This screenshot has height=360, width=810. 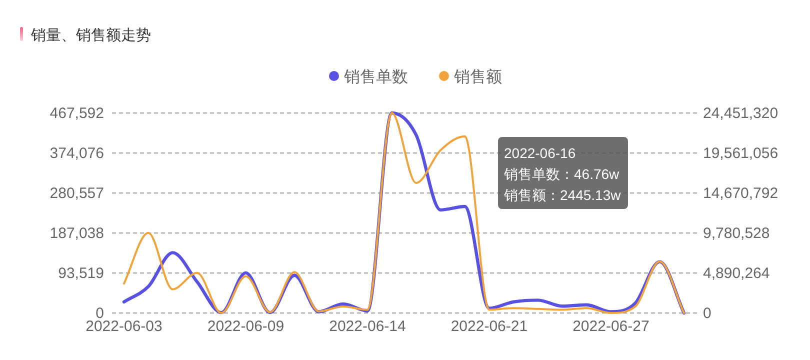 I want to click on y-tick-label: 93,519, so click(x=81, y=273).